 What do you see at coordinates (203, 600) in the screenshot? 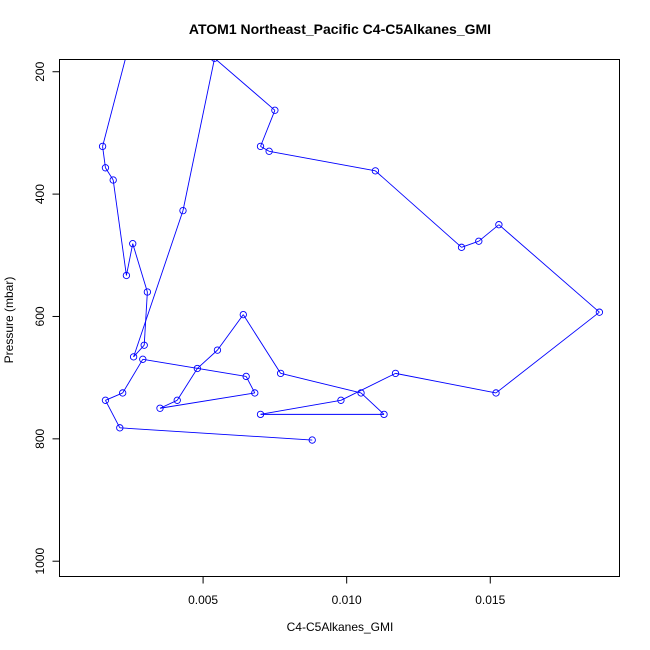
I see `x-tick-label: 0.005` at bounding box center [203, 600].